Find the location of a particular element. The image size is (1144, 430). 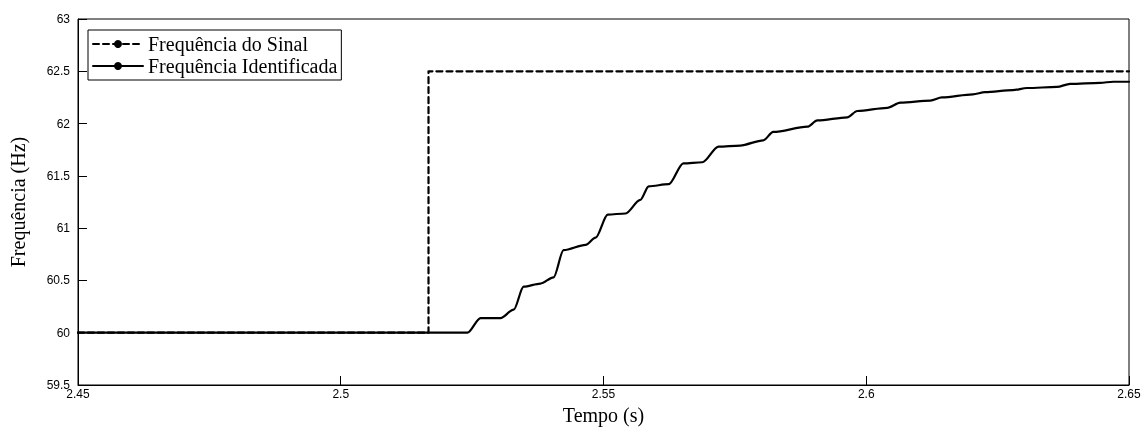

legend-label: Frequência do Sinal is located at coordinates (228, 44).